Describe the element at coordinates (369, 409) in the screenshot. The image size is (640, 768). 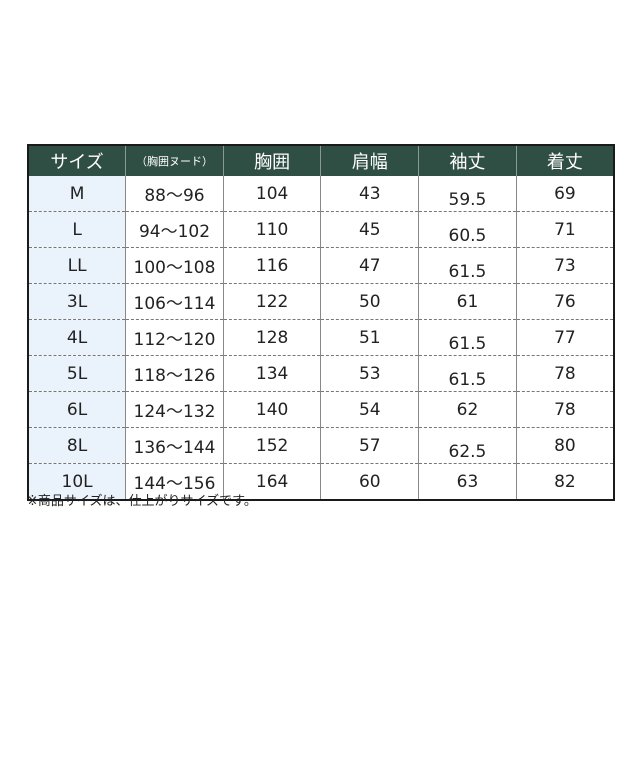
I see `cell-shoulder: 54` at that location.